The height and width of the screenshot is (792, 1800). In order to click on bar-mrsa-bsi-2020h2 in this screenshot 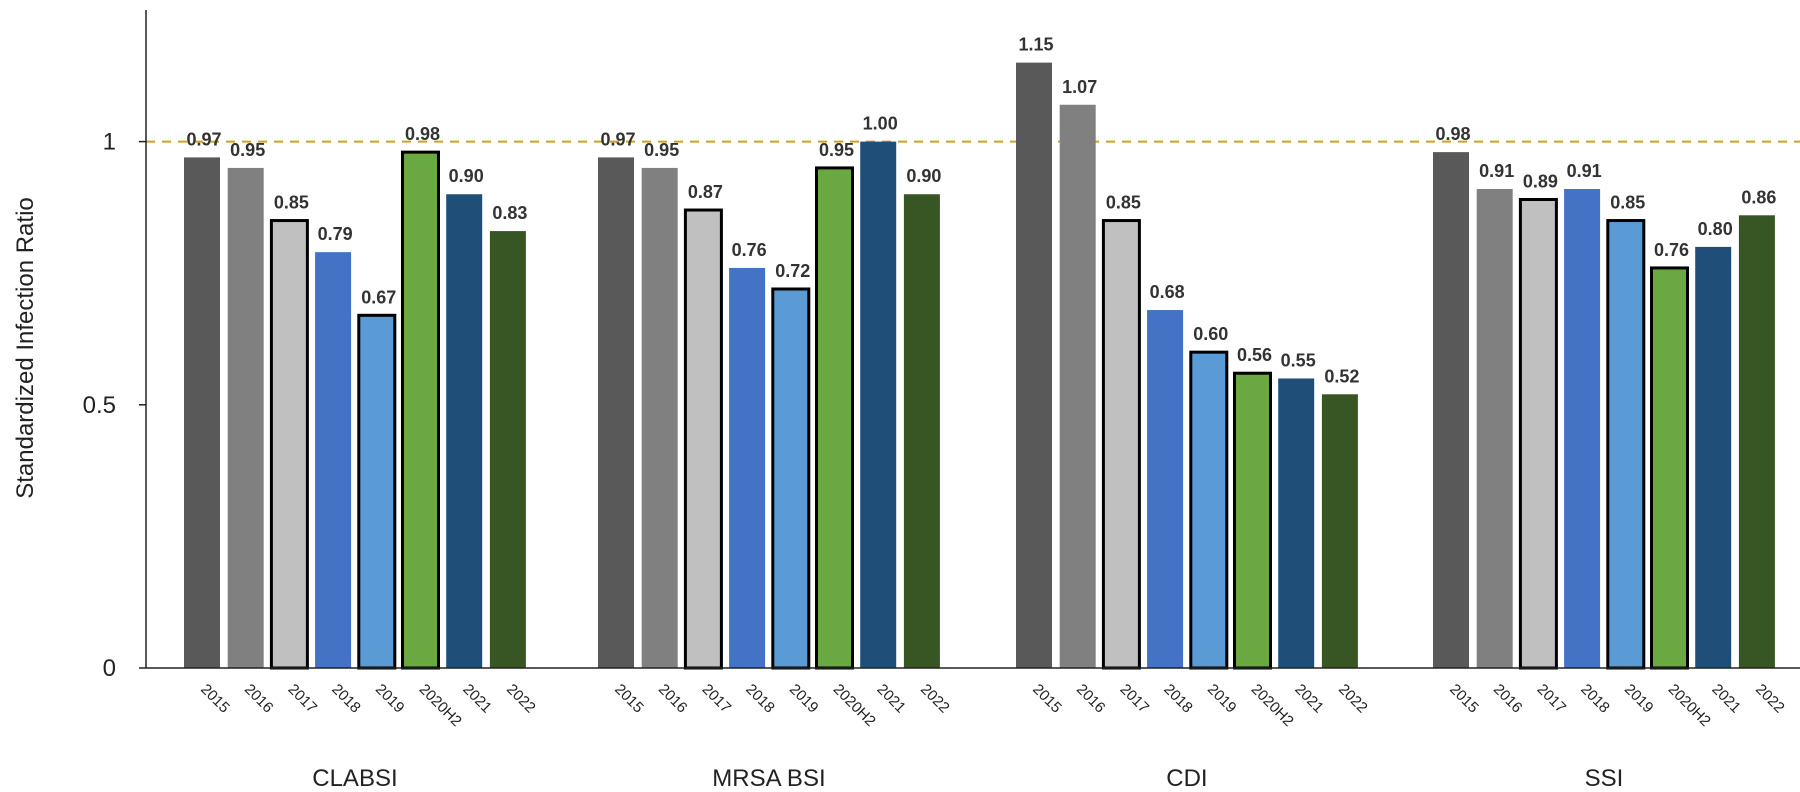, I will do `click(834, 418)`.